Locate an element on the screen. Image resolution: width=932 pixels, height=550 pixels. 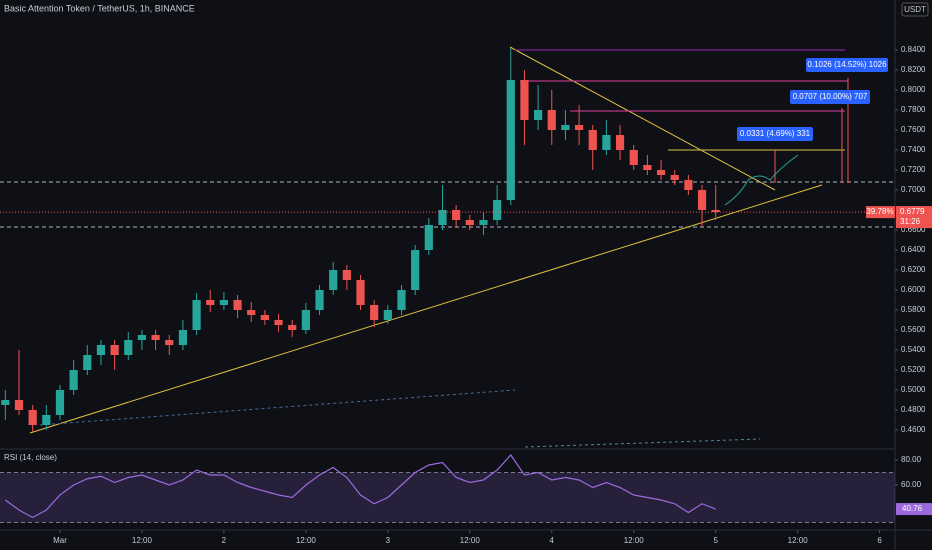
trend-line is located at coordinates (642, 118).